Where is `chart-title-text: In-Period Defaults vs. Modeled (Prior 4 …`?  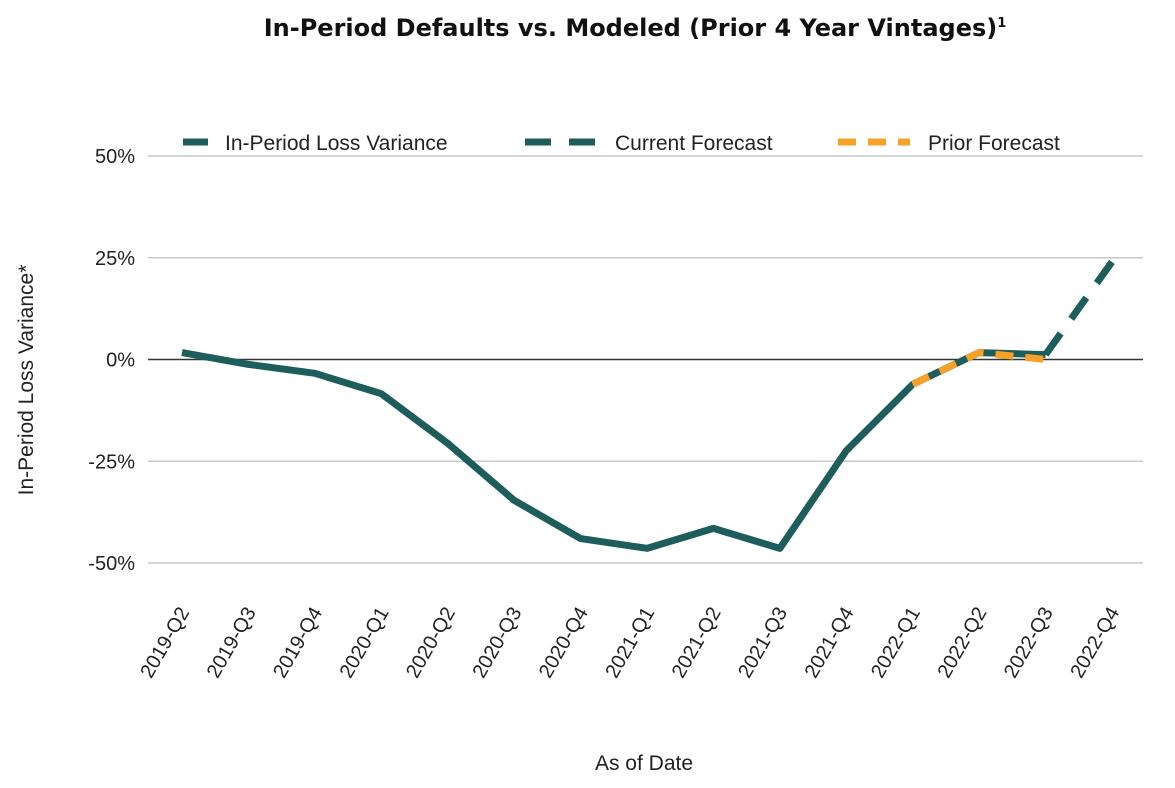
chart-title-text: In-Period Defaults vs. Modeled (Prior 4 … is located at coordinates (630, 28).